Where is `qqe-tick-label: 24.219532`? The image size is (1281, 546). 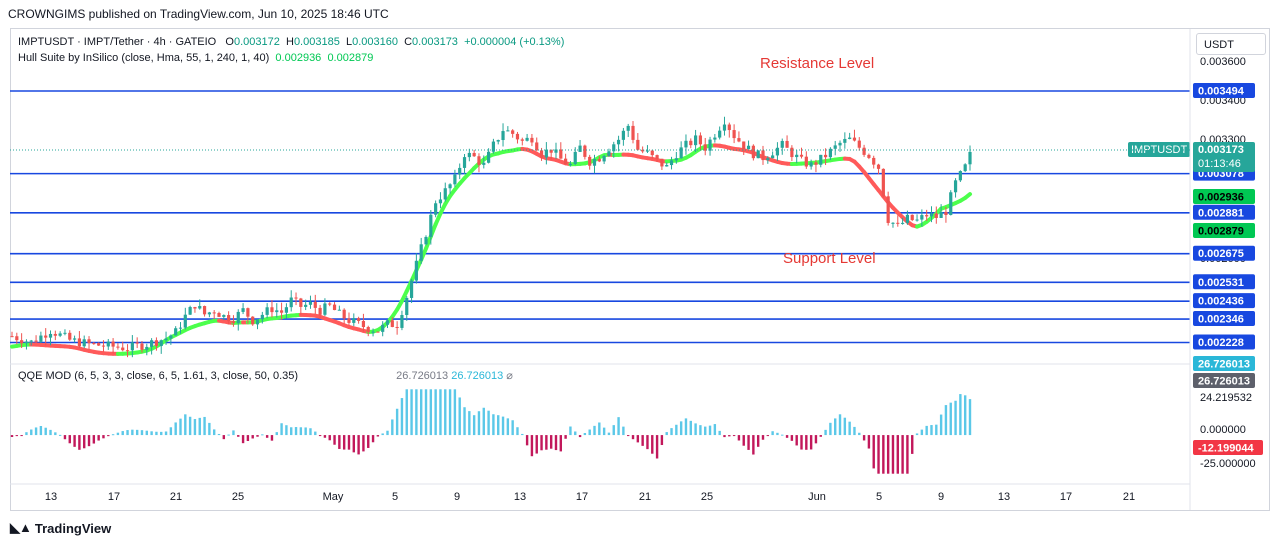
qqe-tick-label: 24.219532 is located at coordinates (1226, 398).